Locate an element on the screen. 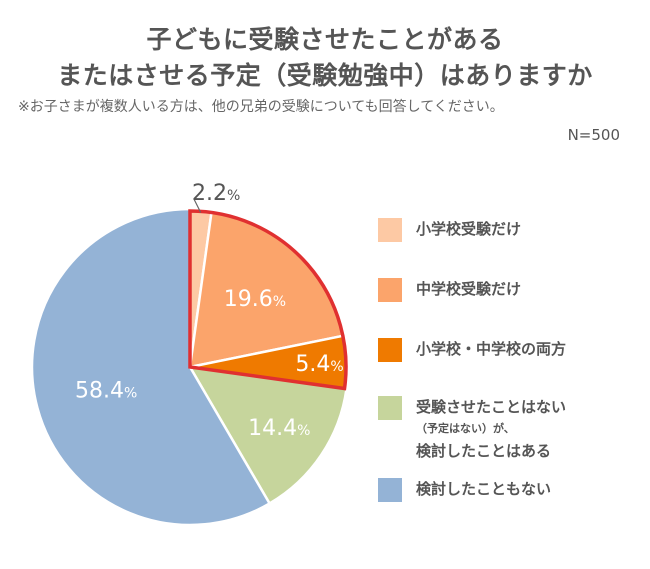  slice-label-4: 14.4% is located at coordinates (279, 428).